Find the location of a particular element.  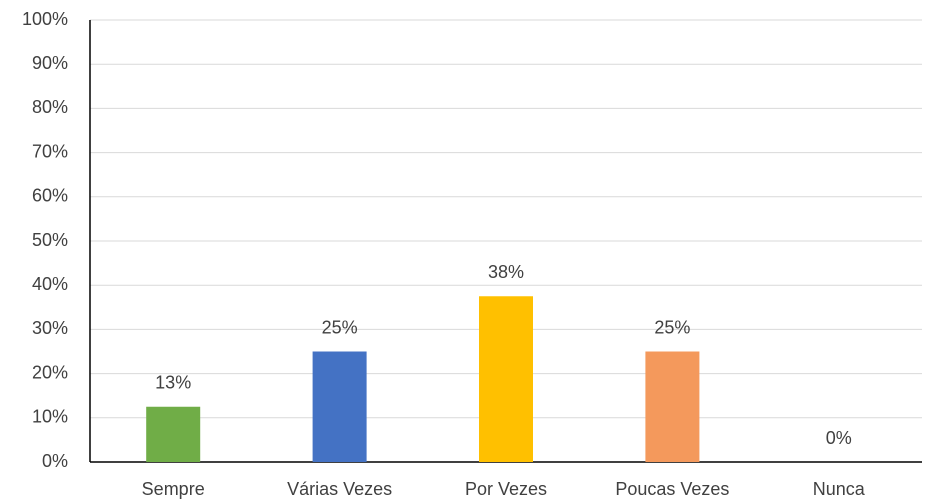

x-tick-label: Por Vezes is located at coordinates (506, 489).